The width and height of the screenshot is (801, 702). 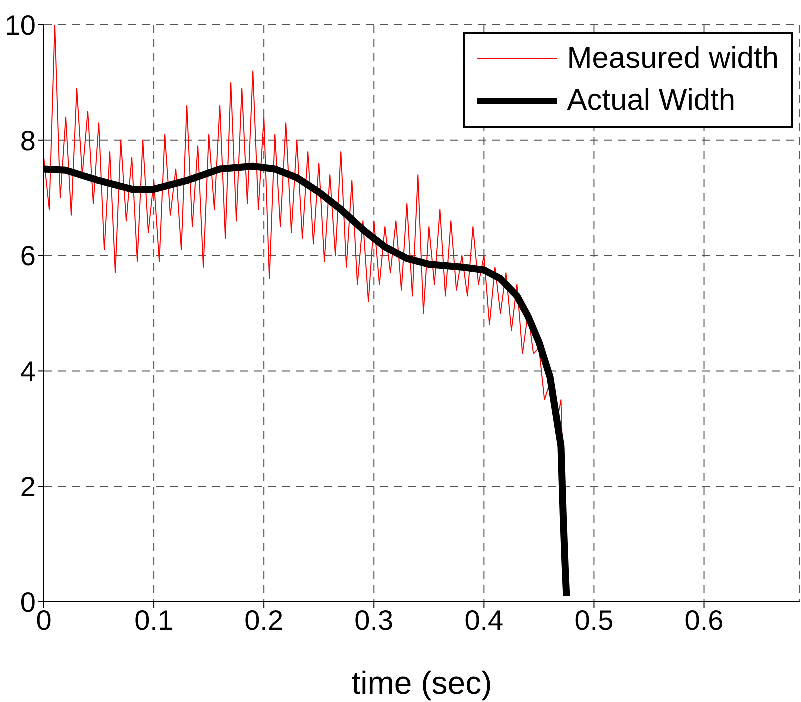 I want to click on x-tick-label: 0.2, so click(x=264, y=620).